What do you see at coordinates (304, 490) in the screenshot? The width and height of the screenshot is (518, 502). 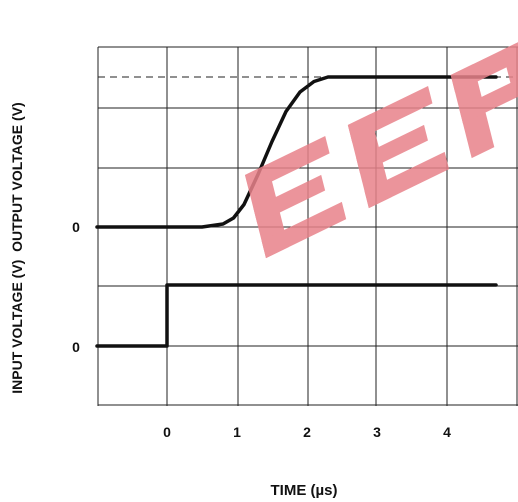 I see `x-axis-label: TIME (µs)` at bounding box center [304, 490].